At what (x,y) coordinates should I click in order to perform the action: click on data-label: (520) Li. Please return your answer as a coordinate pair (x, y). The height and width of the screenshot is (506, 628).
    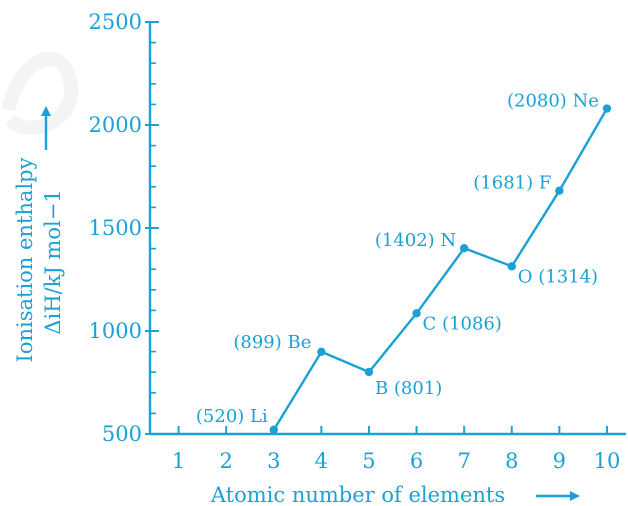
    Looking at the image, I should click on (232, 416).